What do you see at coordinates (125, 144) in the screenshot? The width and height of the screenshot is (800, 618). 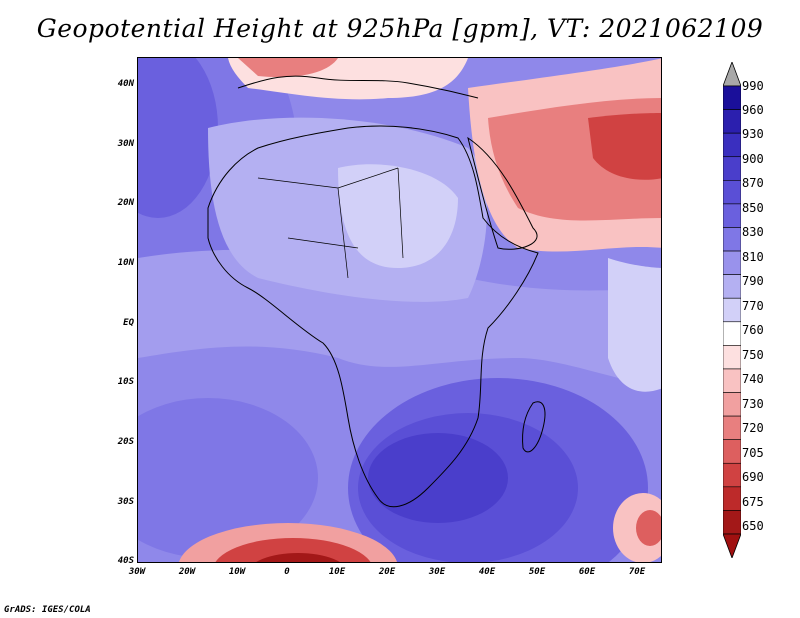 I see `lat-label-30n: 30N` at bounding box center [125, 144].